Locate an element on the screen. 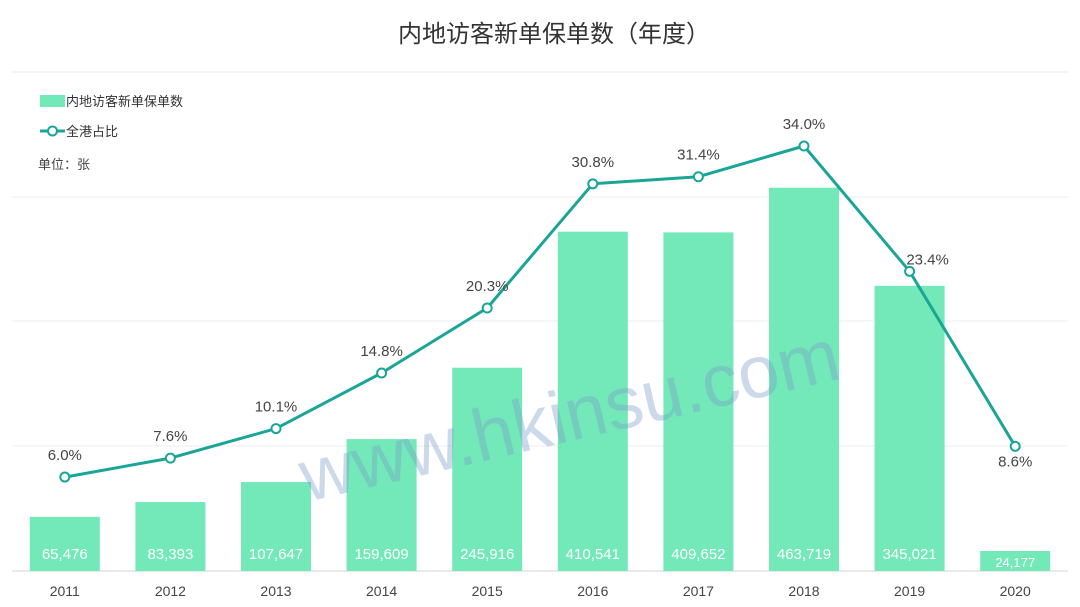 The width and height of the screenshot is (1080, 607). x-tick-label: 2014 is located at coordinates (381, 591).